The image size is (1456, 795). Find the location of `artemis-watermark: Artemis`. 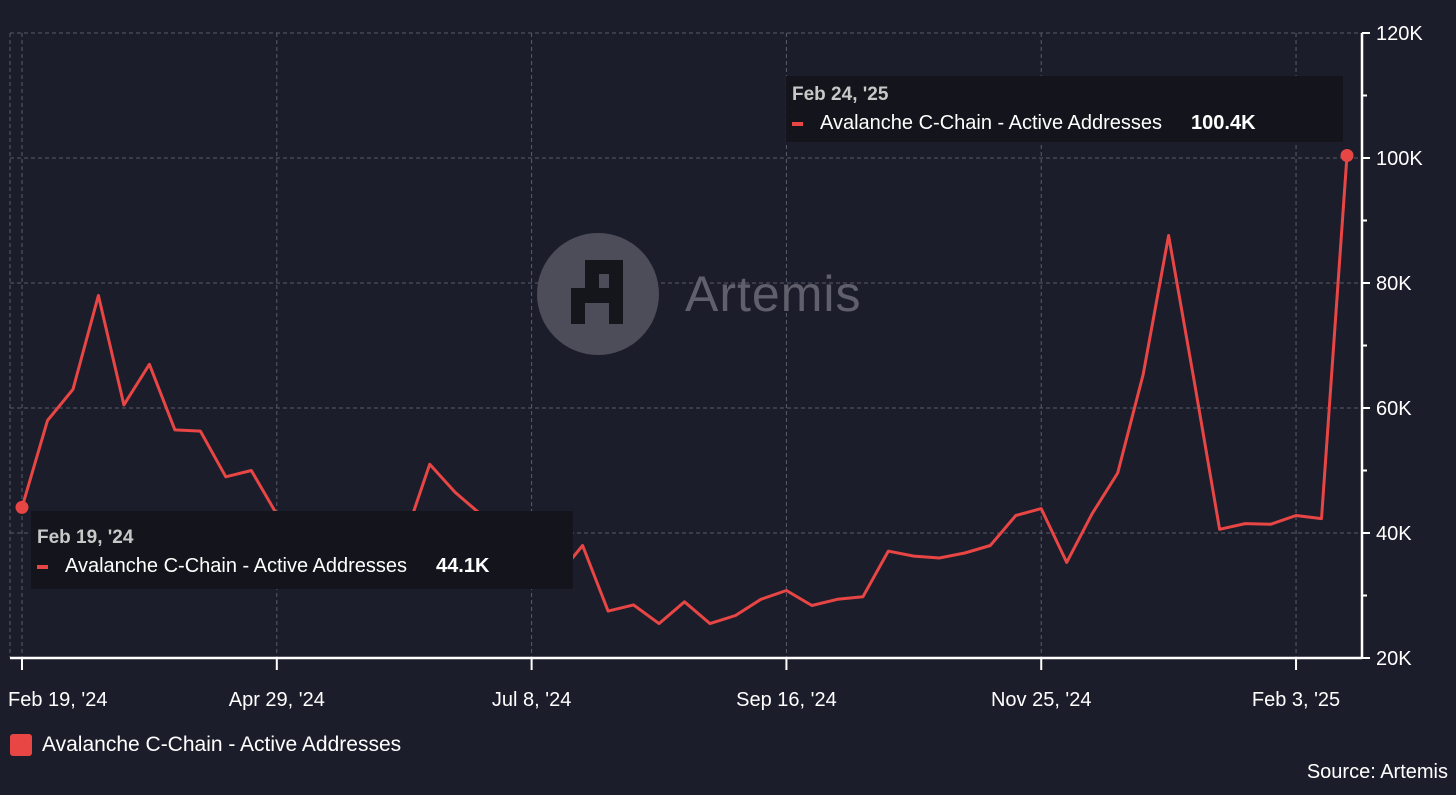

artemis-watermark: Artemis is located at coordinates (699, 294).